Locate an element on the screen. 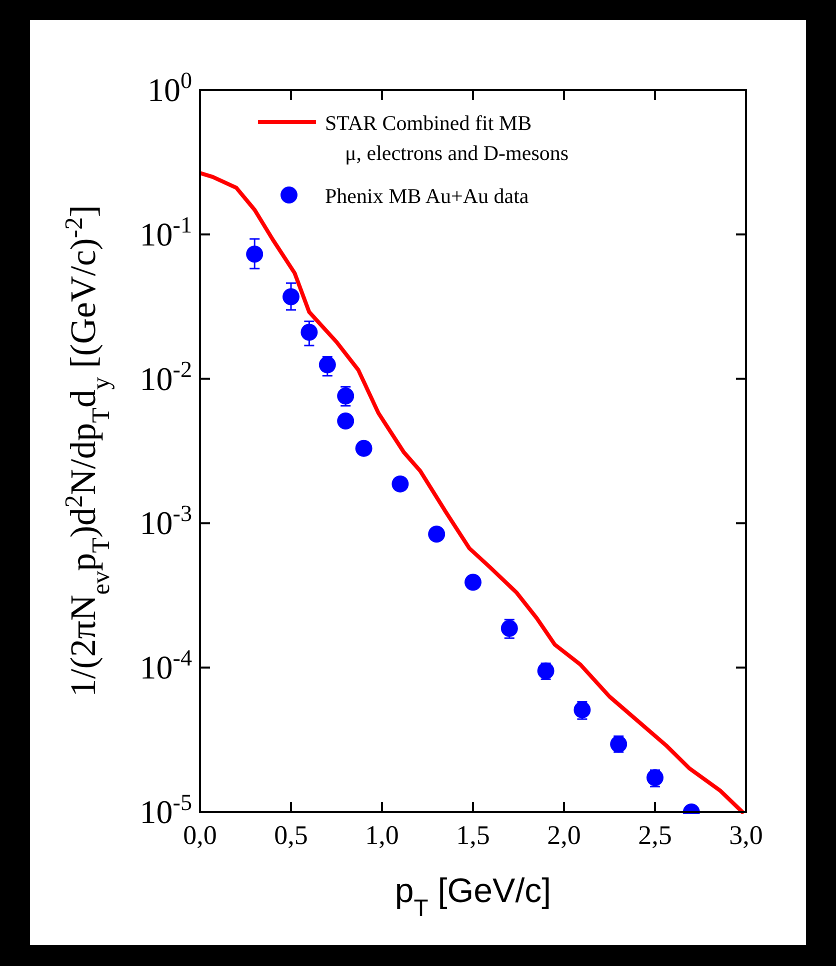  y-tick-label: 10$^{-2}$ is located at coordinates (166, 377).